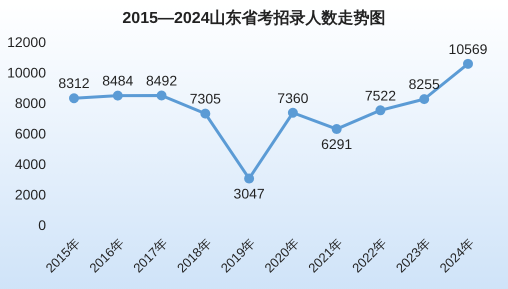  Describe the element at coordinates (293, 98) in the screenshot. I see `data-label: 7360` at that location.